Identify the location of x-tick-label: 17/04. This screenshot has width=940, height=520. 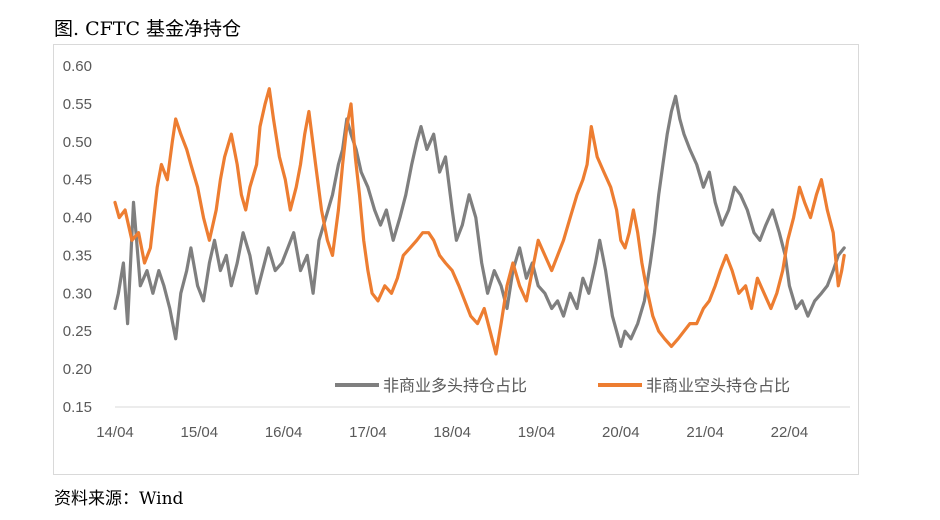
(368, 432).